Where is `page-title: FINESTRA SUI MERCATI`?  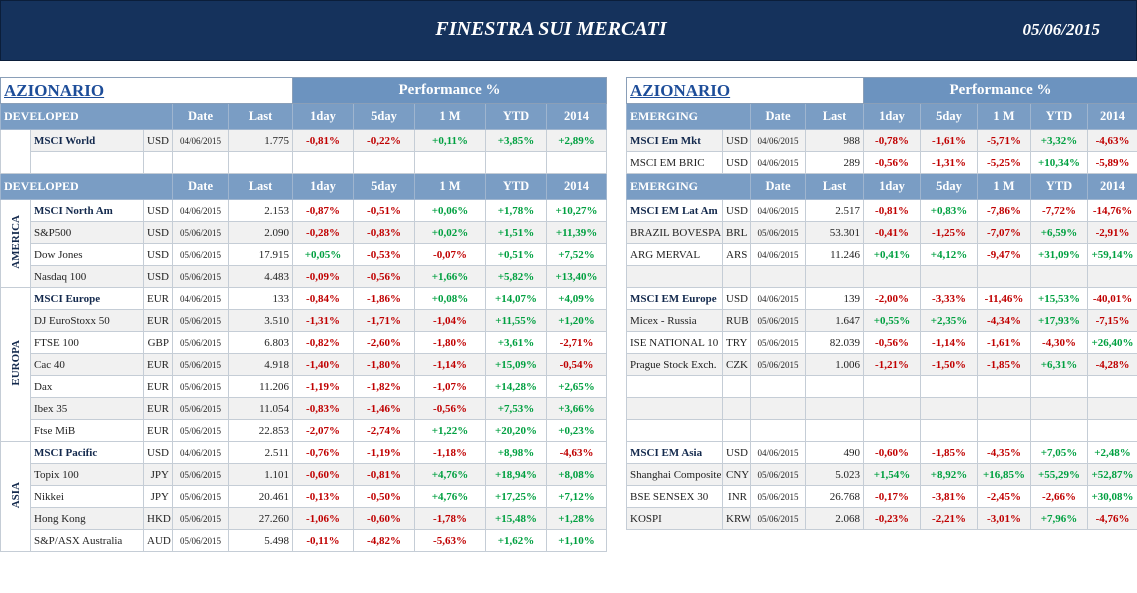
page-title: FINESTRA SUI MERCATI is located at coordinates (551, 29).